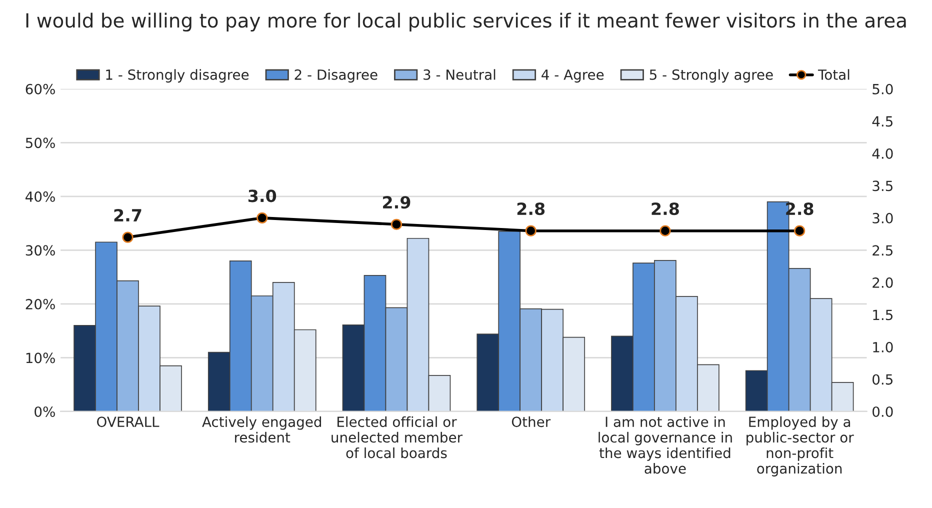 The width and height of the screenshot is (932, 508). Describe the element at coordinates (711, 76) in the screenshot. I see `legend-label: 5 - Strongly agree` at that location.